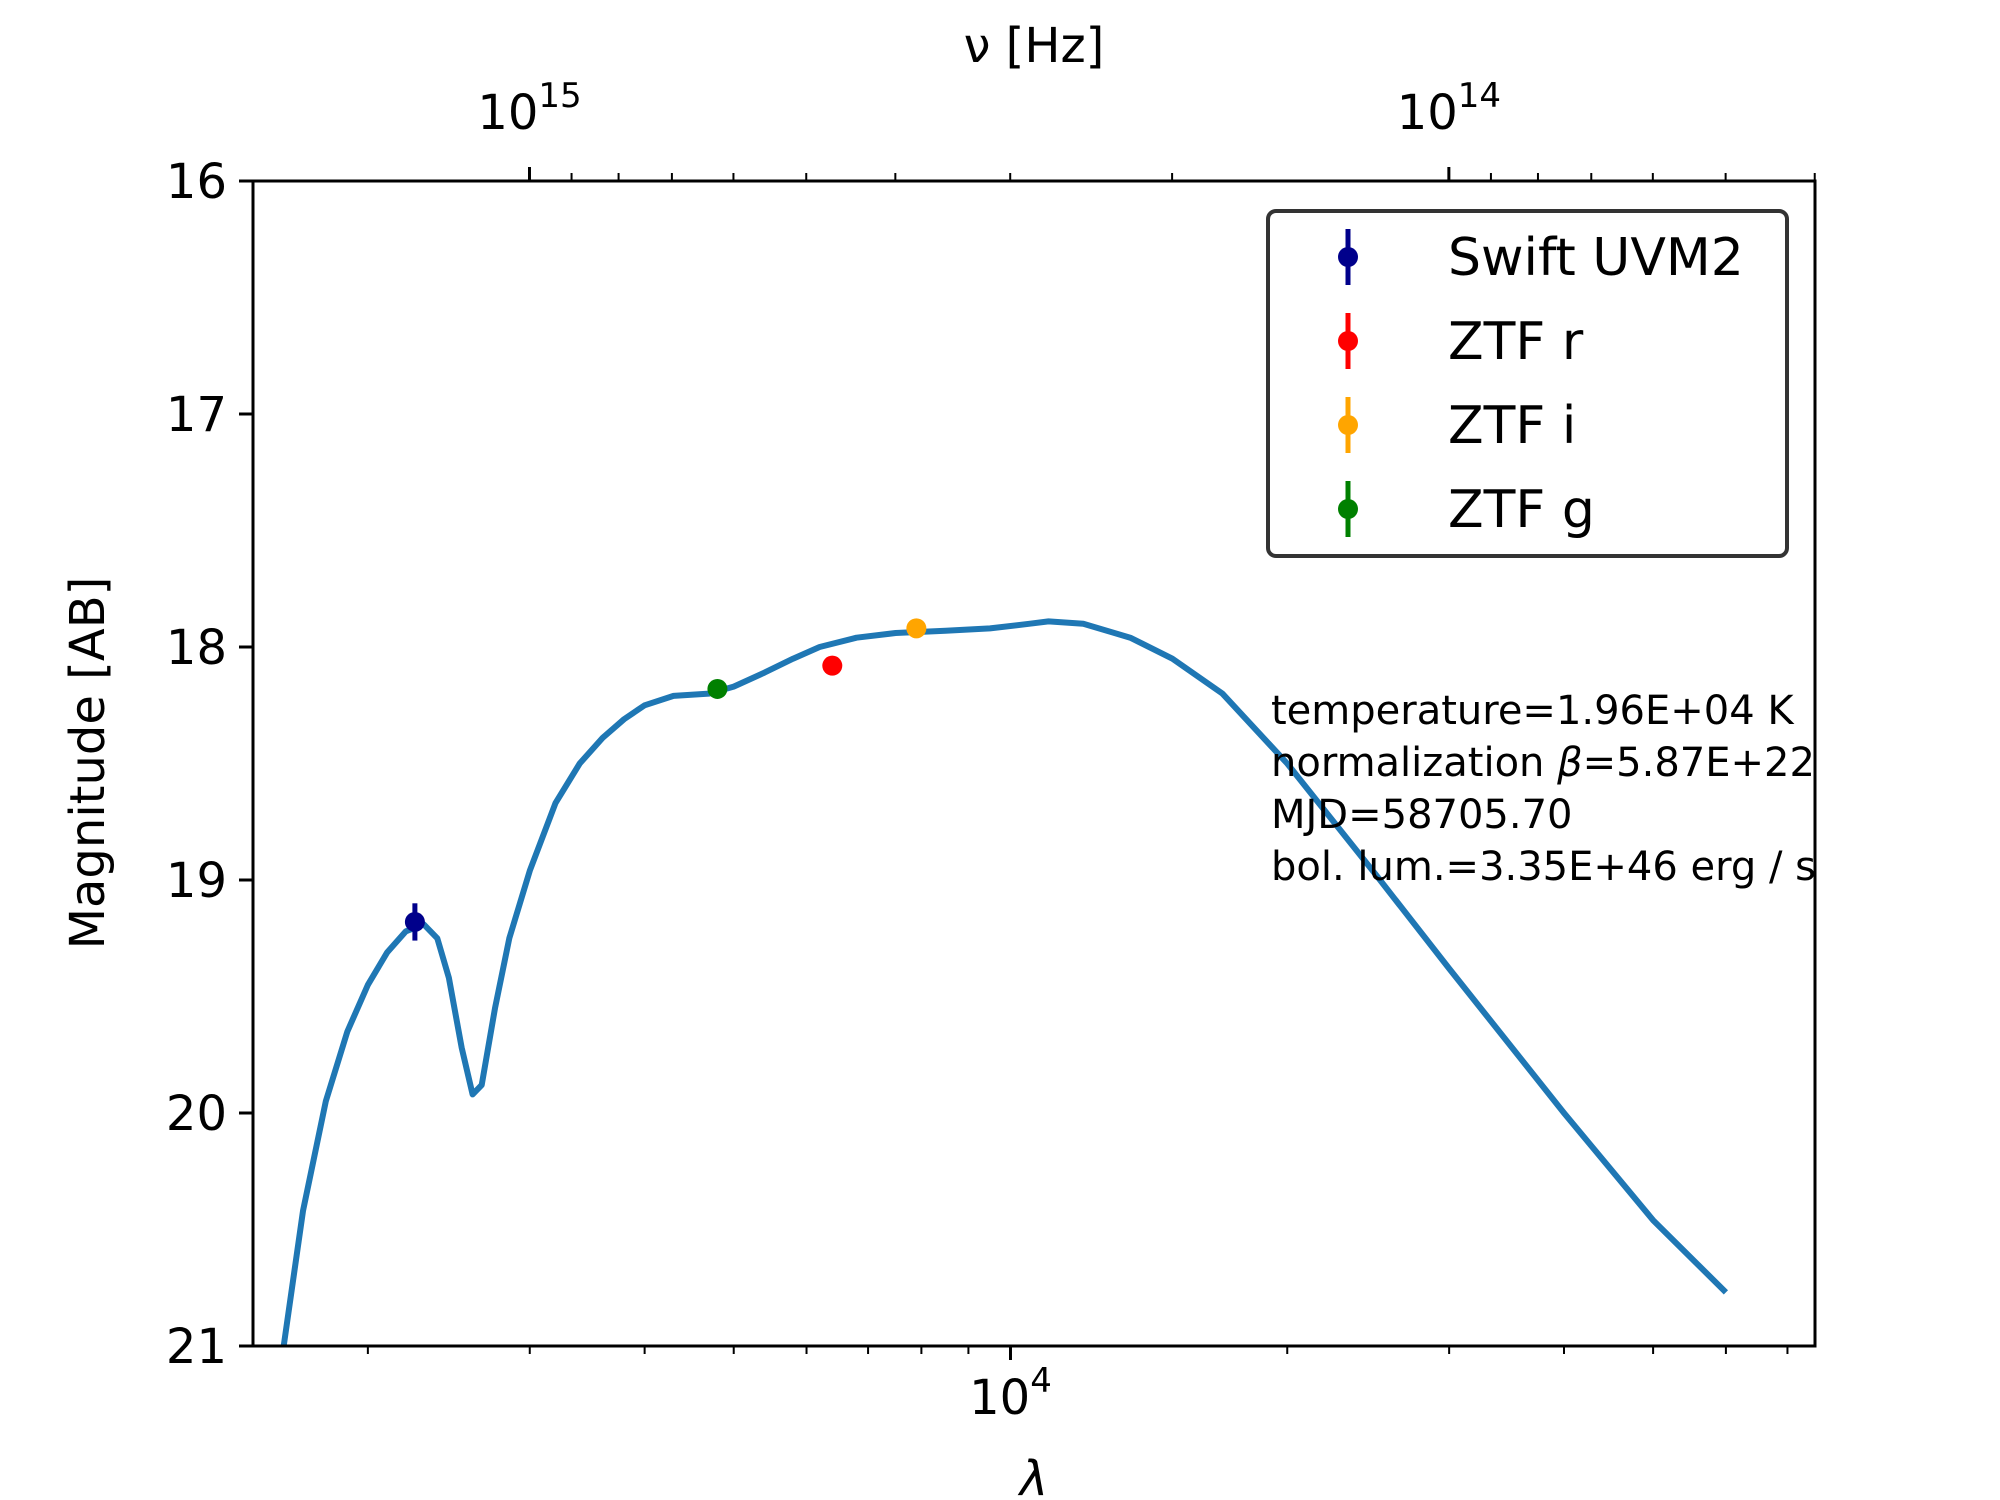 The height and width of the screenshot is (1500, 2000). What do you see at coordinates (1032, 1475) in the screenshot?
I see `x-axis-label: λ` at bounding box center [1032, 1475].